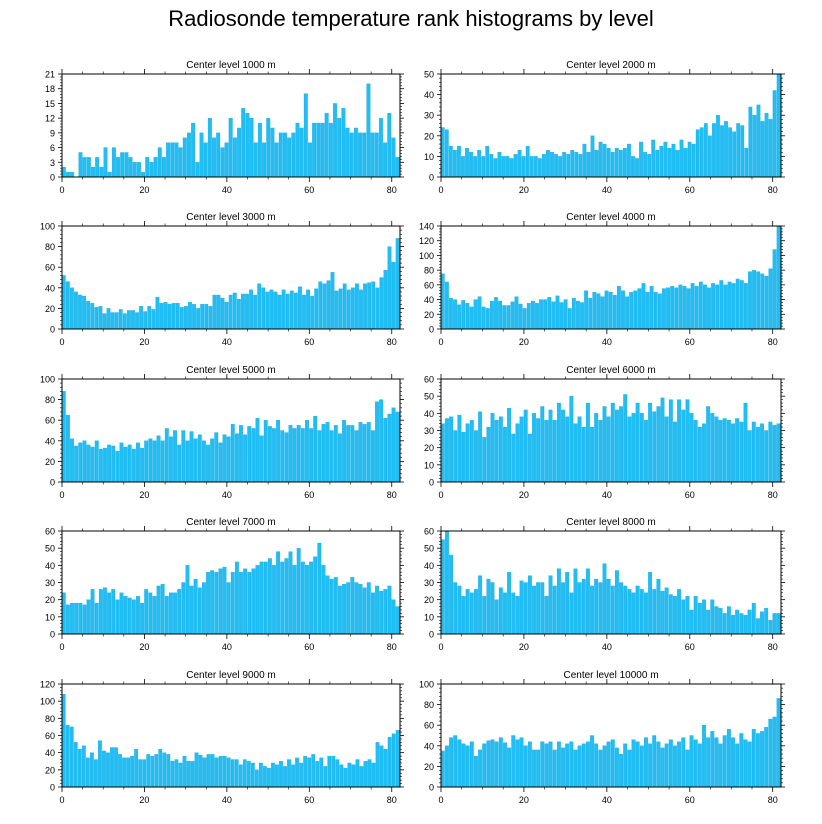 The image size is (822, 824). I want to click on y-tick-label: 40, so click(429, 414).